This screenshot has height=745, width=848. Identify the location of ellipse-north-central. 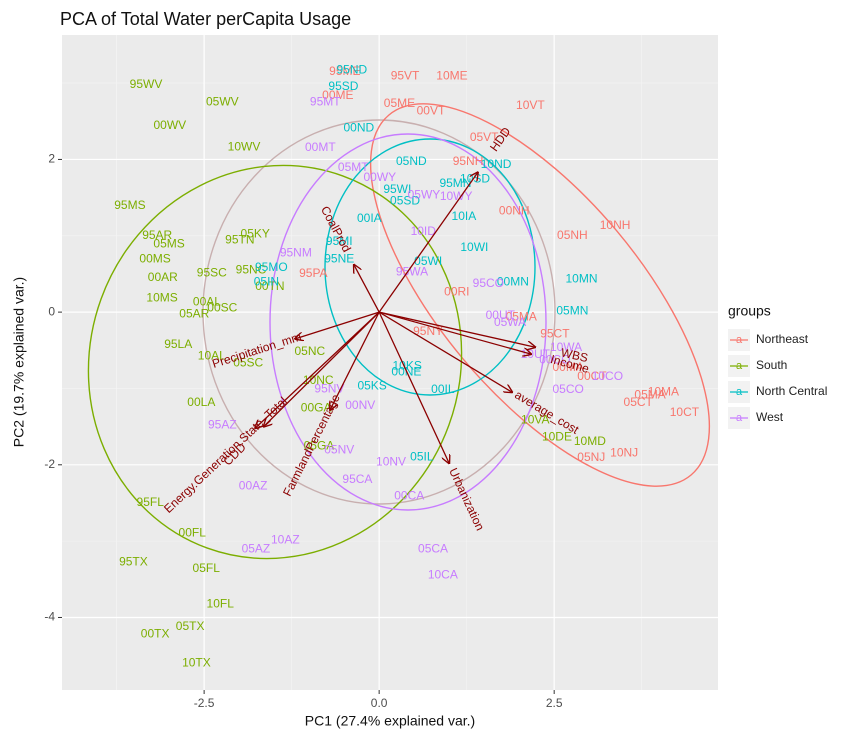
(430, 267).